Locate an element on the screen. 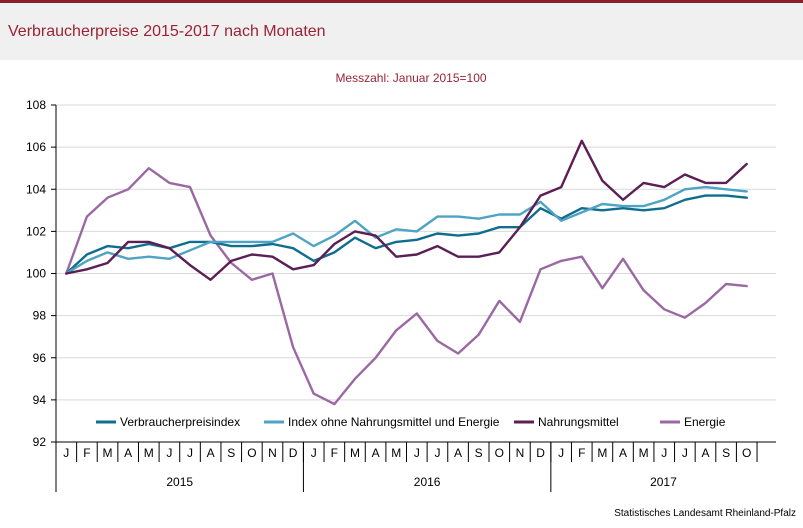 The image size is (803, 528). legend-label: Energie is located at coordinates (705, 422).